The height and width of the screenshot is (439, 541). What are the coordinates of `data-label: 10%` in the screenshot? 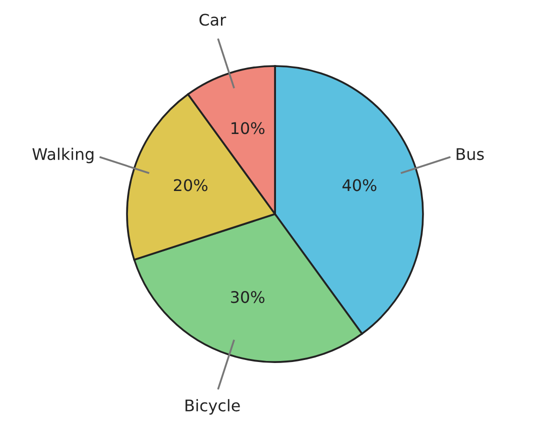 It's located at (248, 128).